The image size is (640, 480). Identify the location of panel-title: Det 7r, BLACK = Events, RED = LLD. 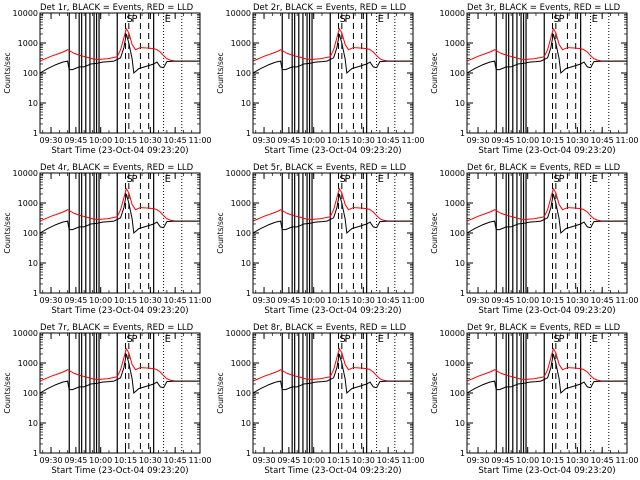
(117, 328).